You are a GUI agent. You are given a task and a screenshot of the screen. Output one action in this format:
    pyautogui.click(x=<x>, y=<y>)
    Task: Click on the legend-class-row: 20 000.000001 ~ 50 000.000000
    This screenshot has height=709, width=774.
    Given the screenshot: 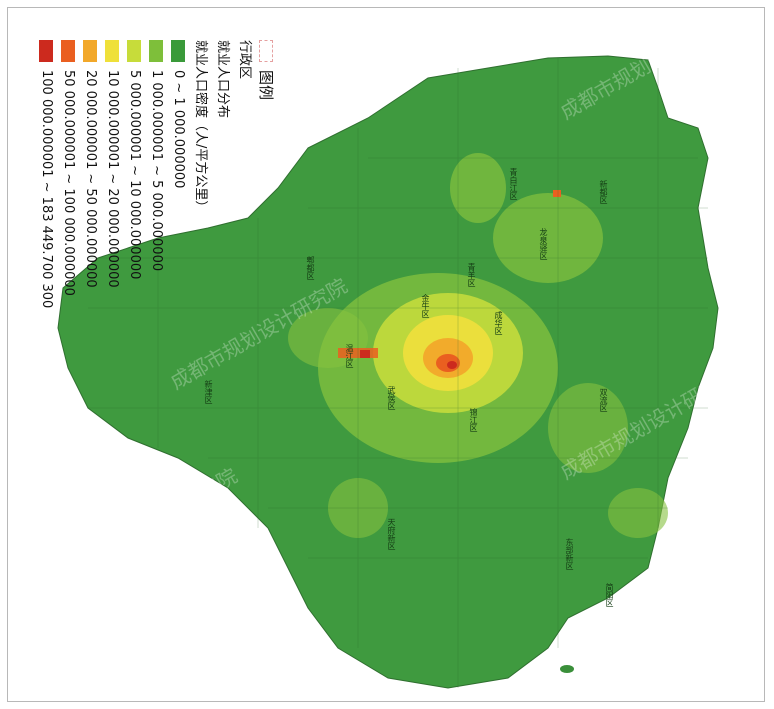 What is the action you would take?
    pyautogui.click(x=90, y=205)
    